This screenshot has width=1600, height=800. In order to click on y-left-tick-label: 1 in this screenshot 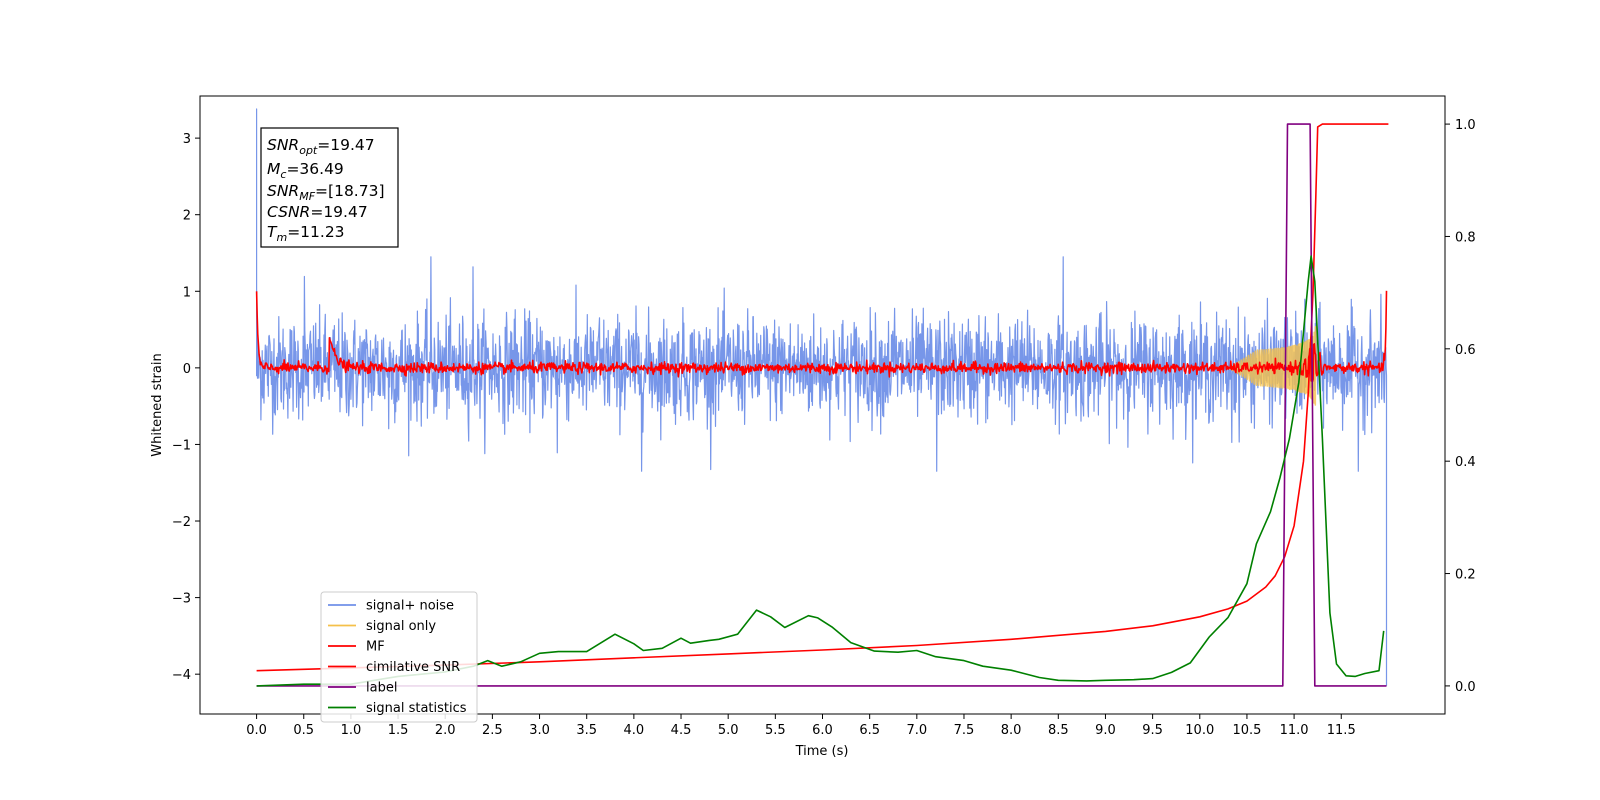, I will do `click(187, 292)`.